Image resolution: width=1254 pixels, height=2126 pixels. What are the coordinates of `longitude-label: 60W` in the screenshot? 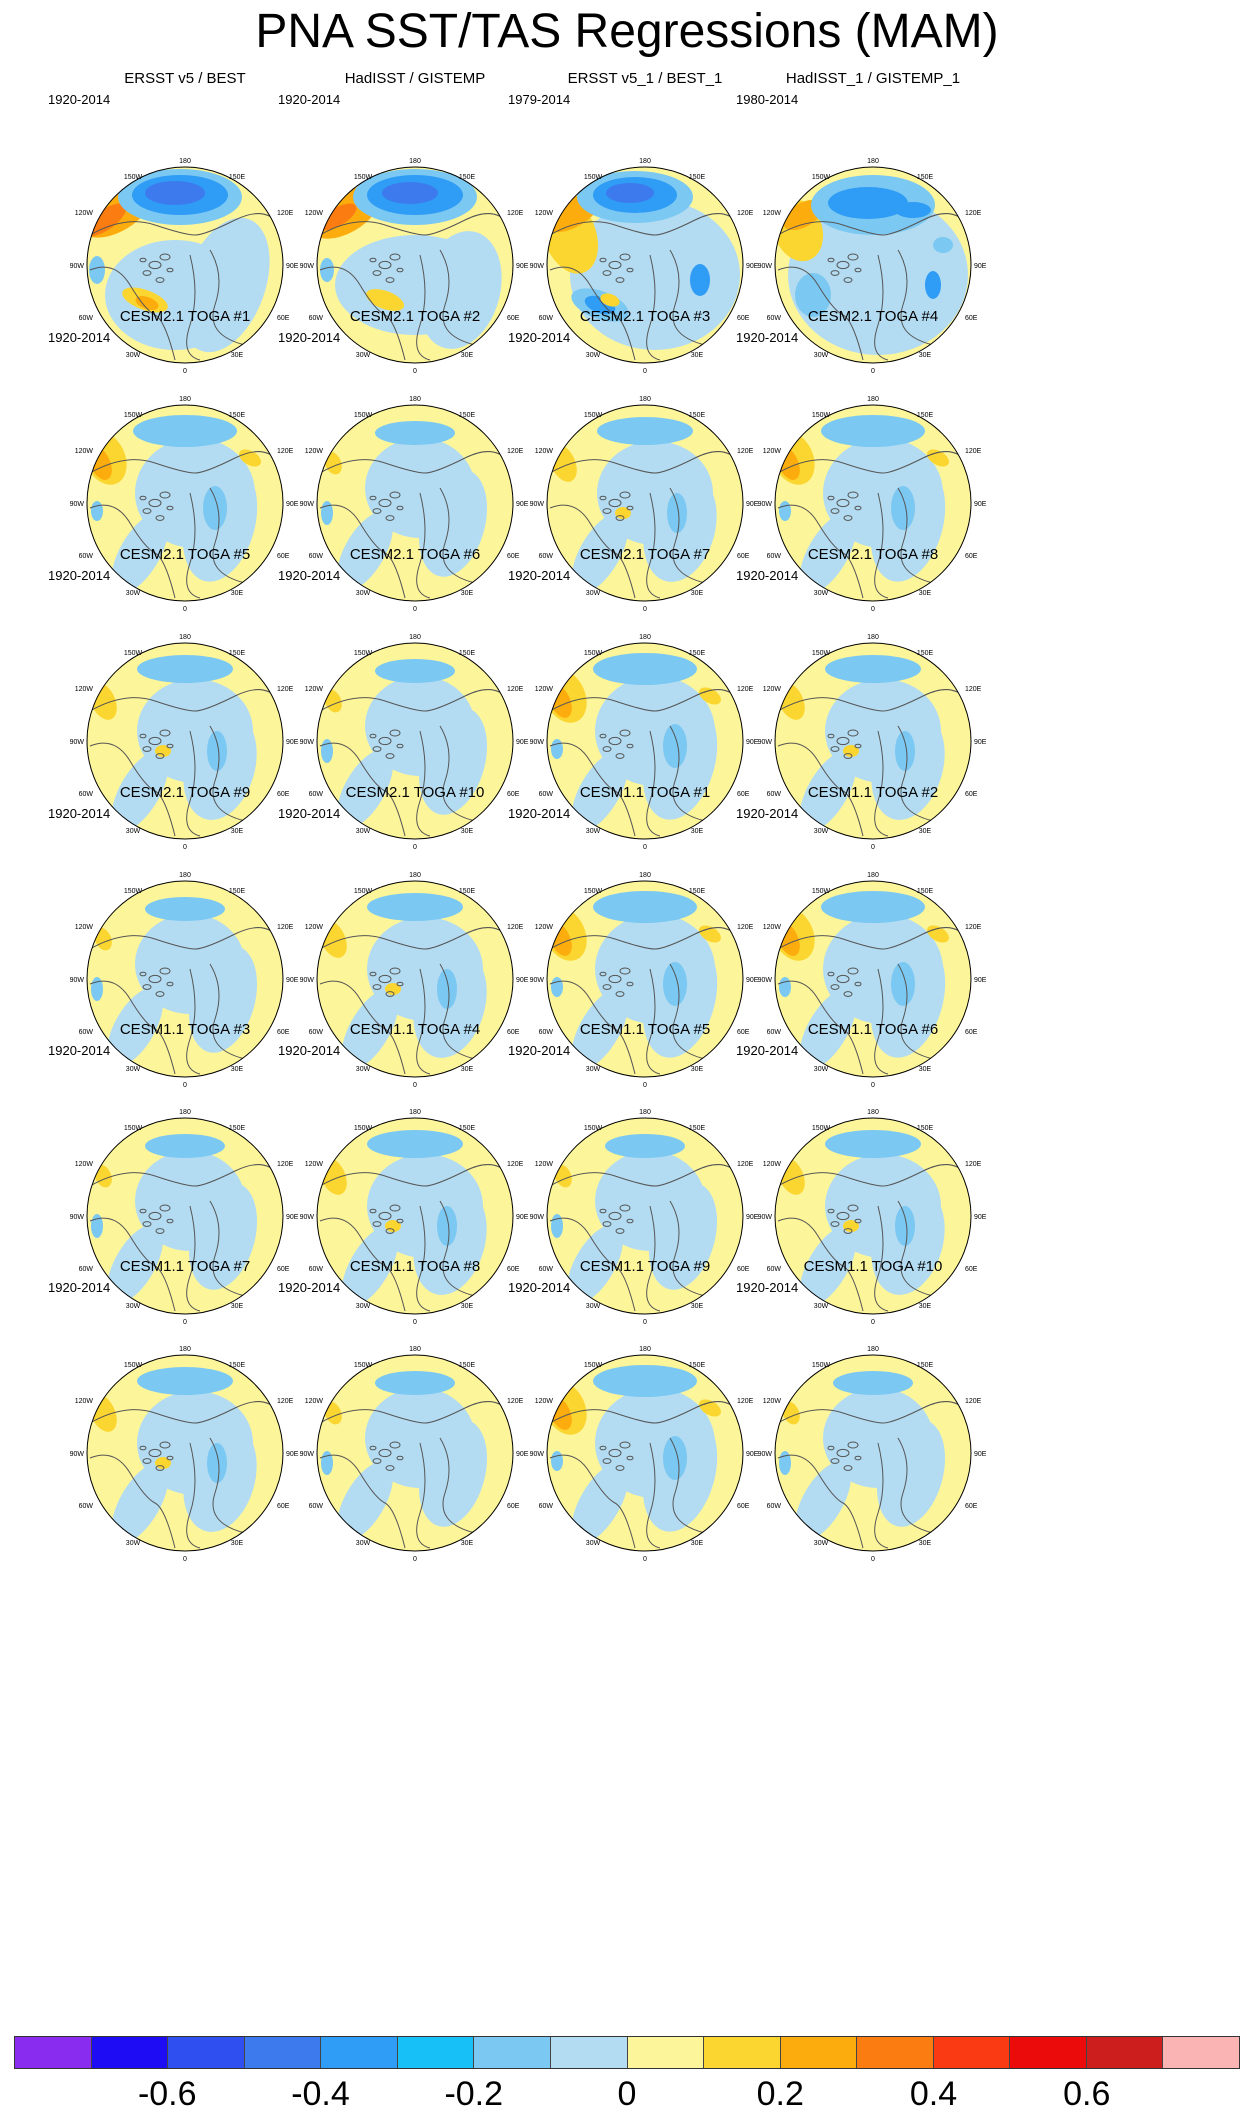 It's located at (316, 556).